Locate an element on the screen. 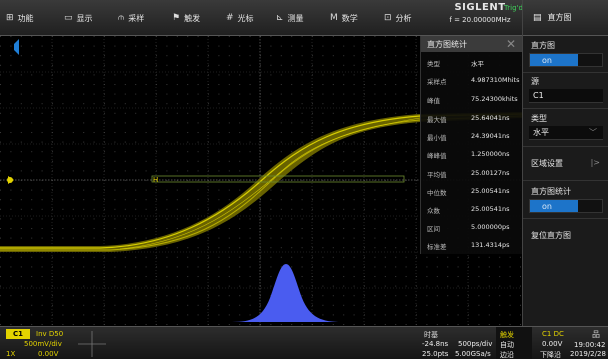  stat-row: 中位数 25.00541ns is located at coordinates (472, 194).